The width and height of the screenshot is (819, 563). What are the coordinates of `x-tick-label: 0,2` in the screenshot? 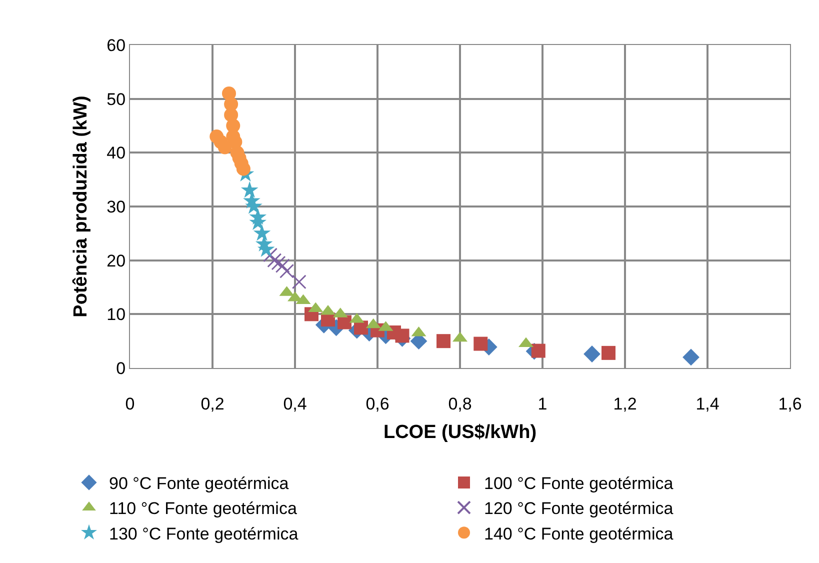 It's located at (212, 404).